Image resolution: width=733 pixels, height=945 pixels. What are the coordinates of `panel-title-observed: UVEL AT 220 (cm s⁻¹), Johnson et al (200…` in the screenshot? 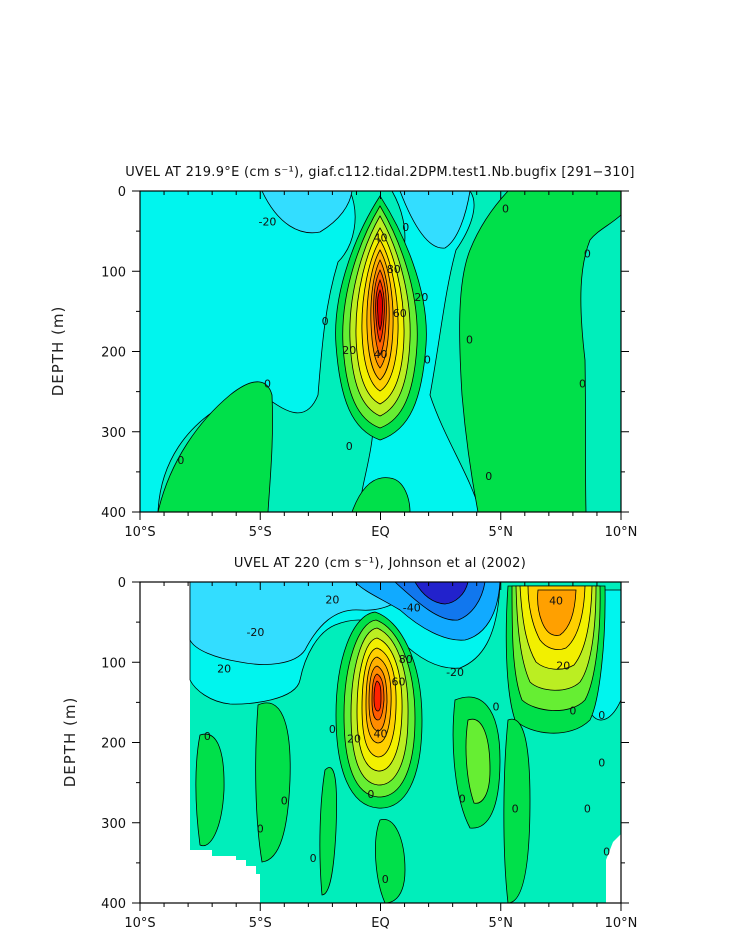 It's located at (380, 563).